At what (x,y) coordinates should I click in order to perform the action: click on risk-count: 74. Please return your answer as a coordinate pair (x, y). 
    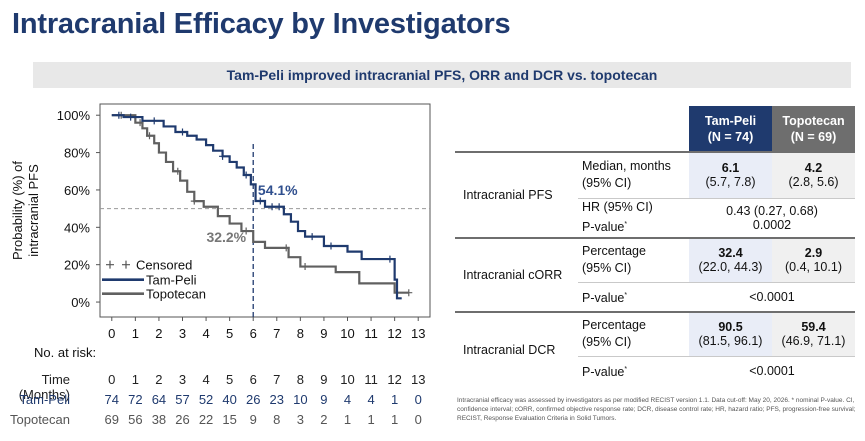
    Looking at the image, I should click on (112, 399).